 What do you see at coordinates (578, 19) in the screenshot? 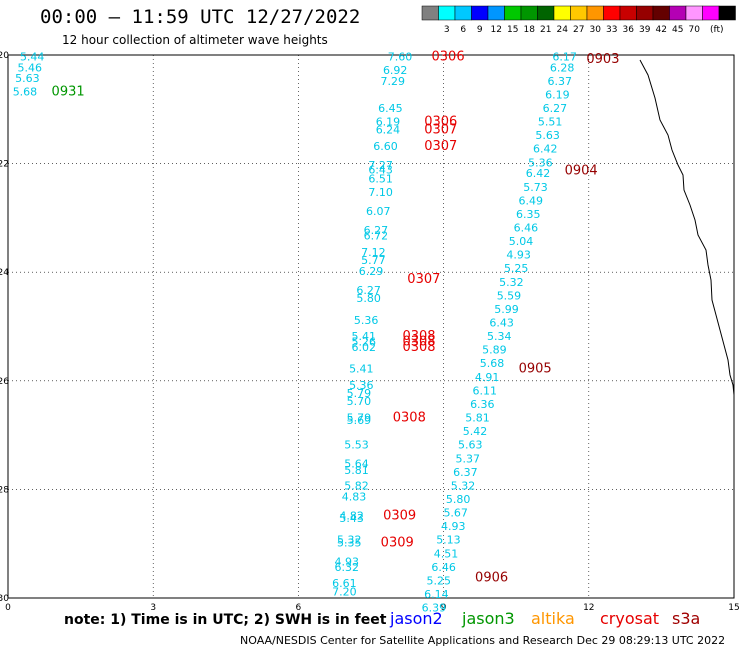
I see `colorbar-legend: 3 6 9 12 15 18 21 24 27 30 33 36 39 42 45 70 (ft)` at bounding box center [578, 19].